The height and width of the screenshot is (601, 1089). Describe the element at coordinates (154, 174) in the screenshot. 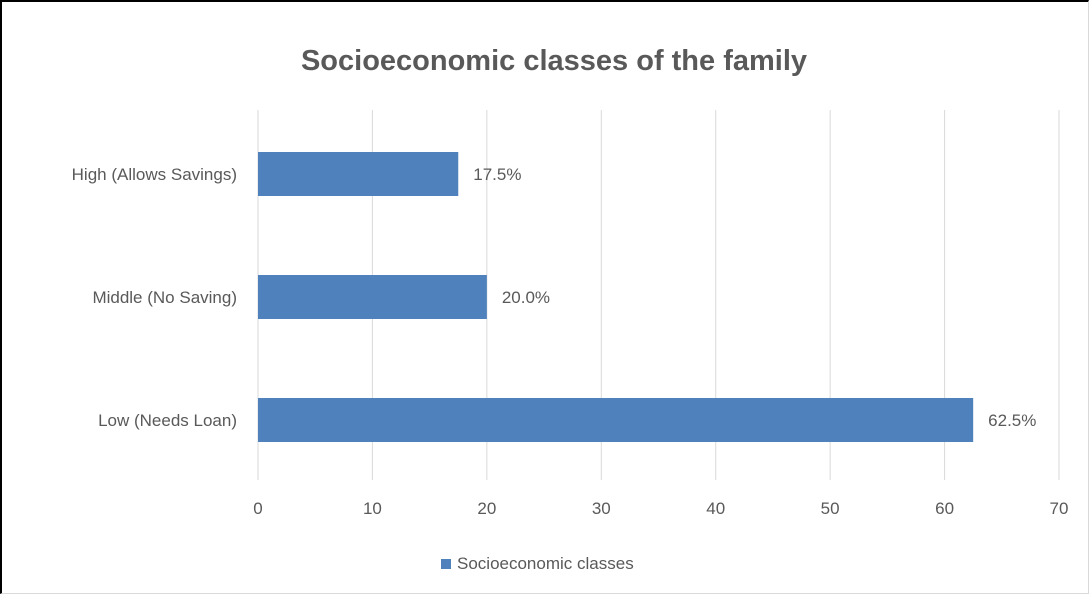

I see `category-label: High (Allows Savings)` at that location.